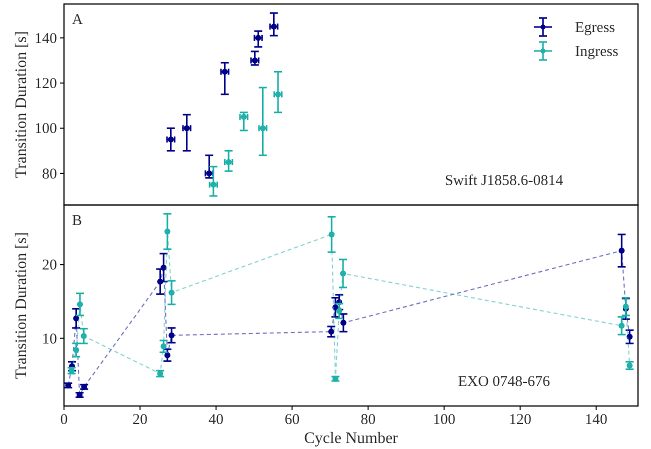 The width and height of the screenshot is (651, 449). What do you see at coordinates (596, 52) in the screenshot?
I see `legend-label: Ingress` at bounding box center [596, 52].